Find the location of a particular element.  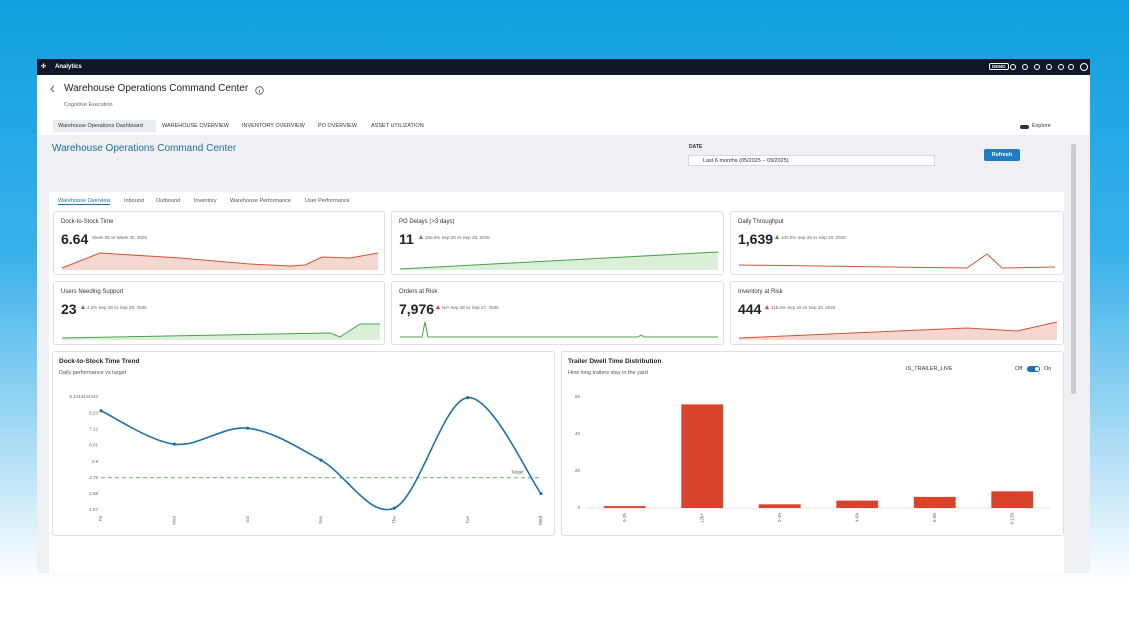

kpi-value: 6.64 is located at coordinates (75, 239).